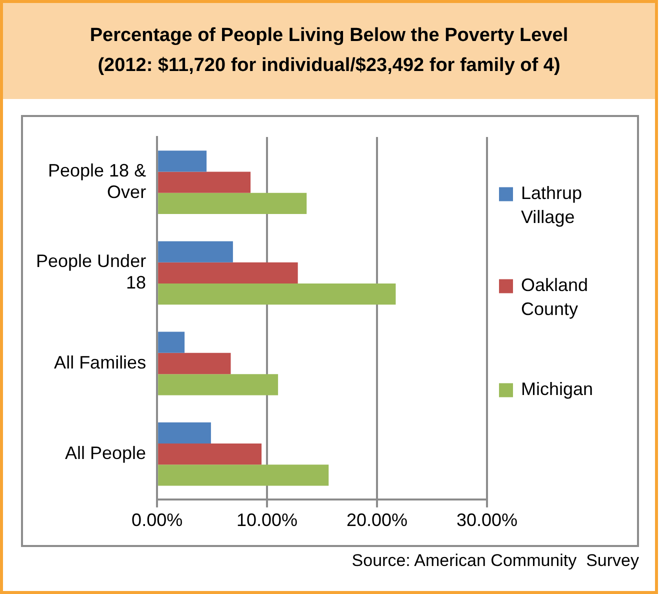  I want to click on x-tick-label: 20.00%, so click(377, 520).